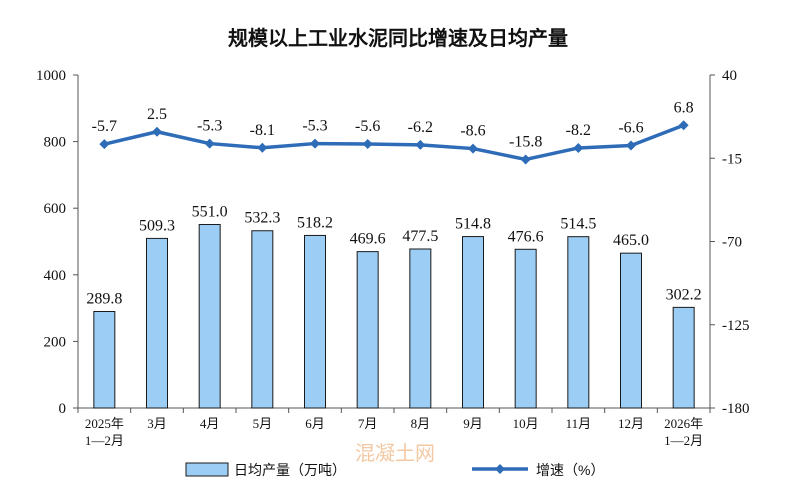  Describe the element at coordinates (55, 276) in the screenshot. I see `y-left-tick-label: 400` at that location.